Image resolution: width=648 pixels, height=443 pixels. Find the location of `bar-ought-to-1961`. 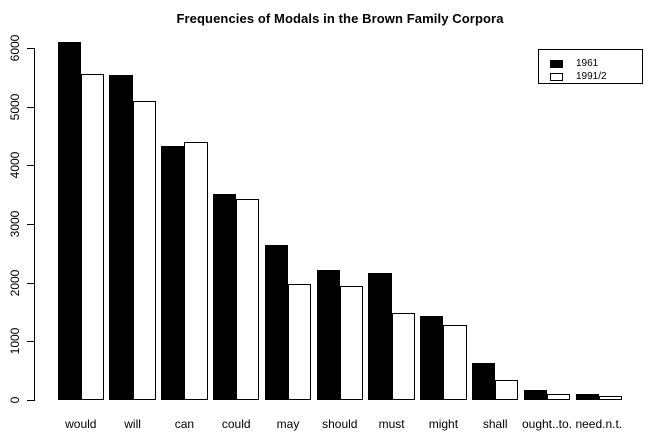

bar-ought-to-1961 is located at coordinates (535, 394).